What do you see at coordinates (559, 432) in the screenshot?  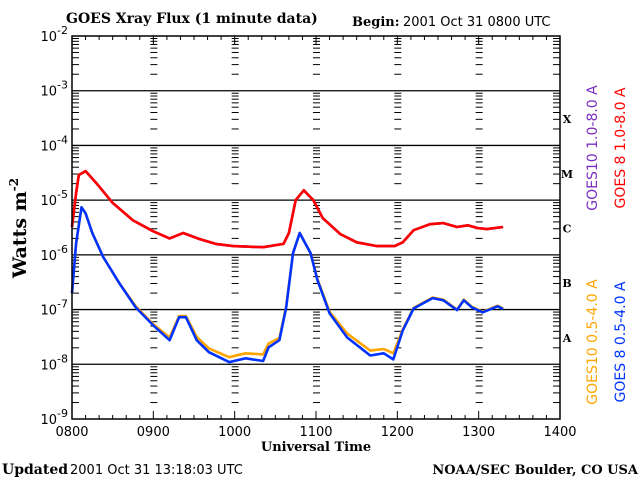 I see `x-tick-label: 1400` at bounding box center [559, 432].